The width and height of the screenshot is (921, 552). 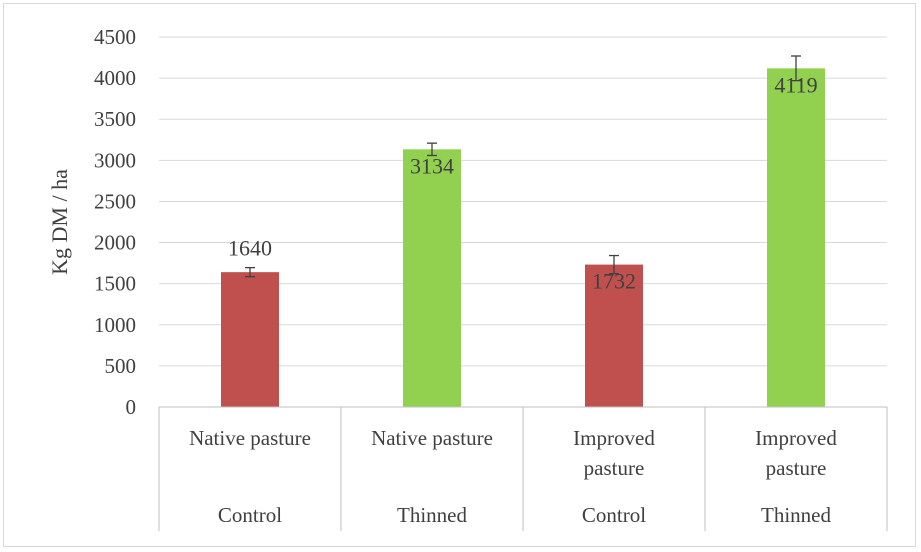 I want to click on group-label-3: Thinned, so click(x=796, y=515).